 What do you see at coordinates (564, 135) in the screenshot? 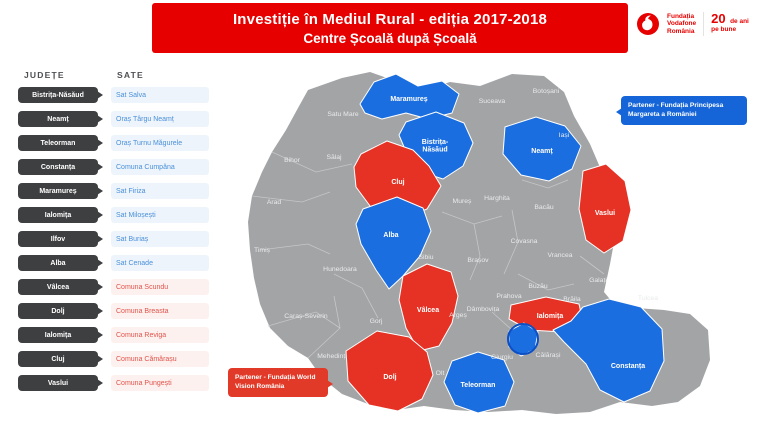
I see `county-label: Iași` at bounding box center [564, 135].